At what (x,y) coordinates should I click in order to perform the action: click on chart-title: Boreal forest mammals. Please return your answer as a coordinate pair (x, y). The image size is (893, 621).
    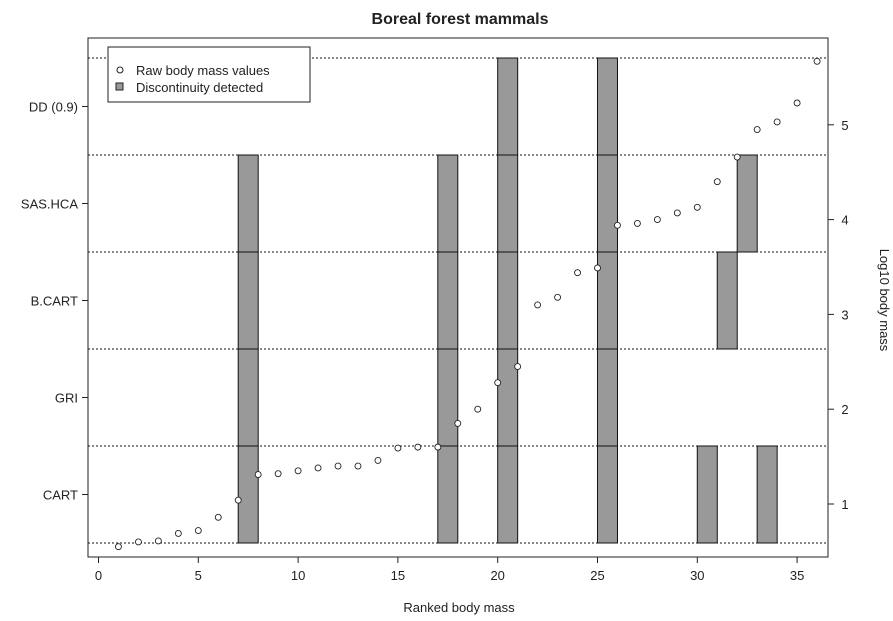
    Looking at the image, I should click on (460, 19).